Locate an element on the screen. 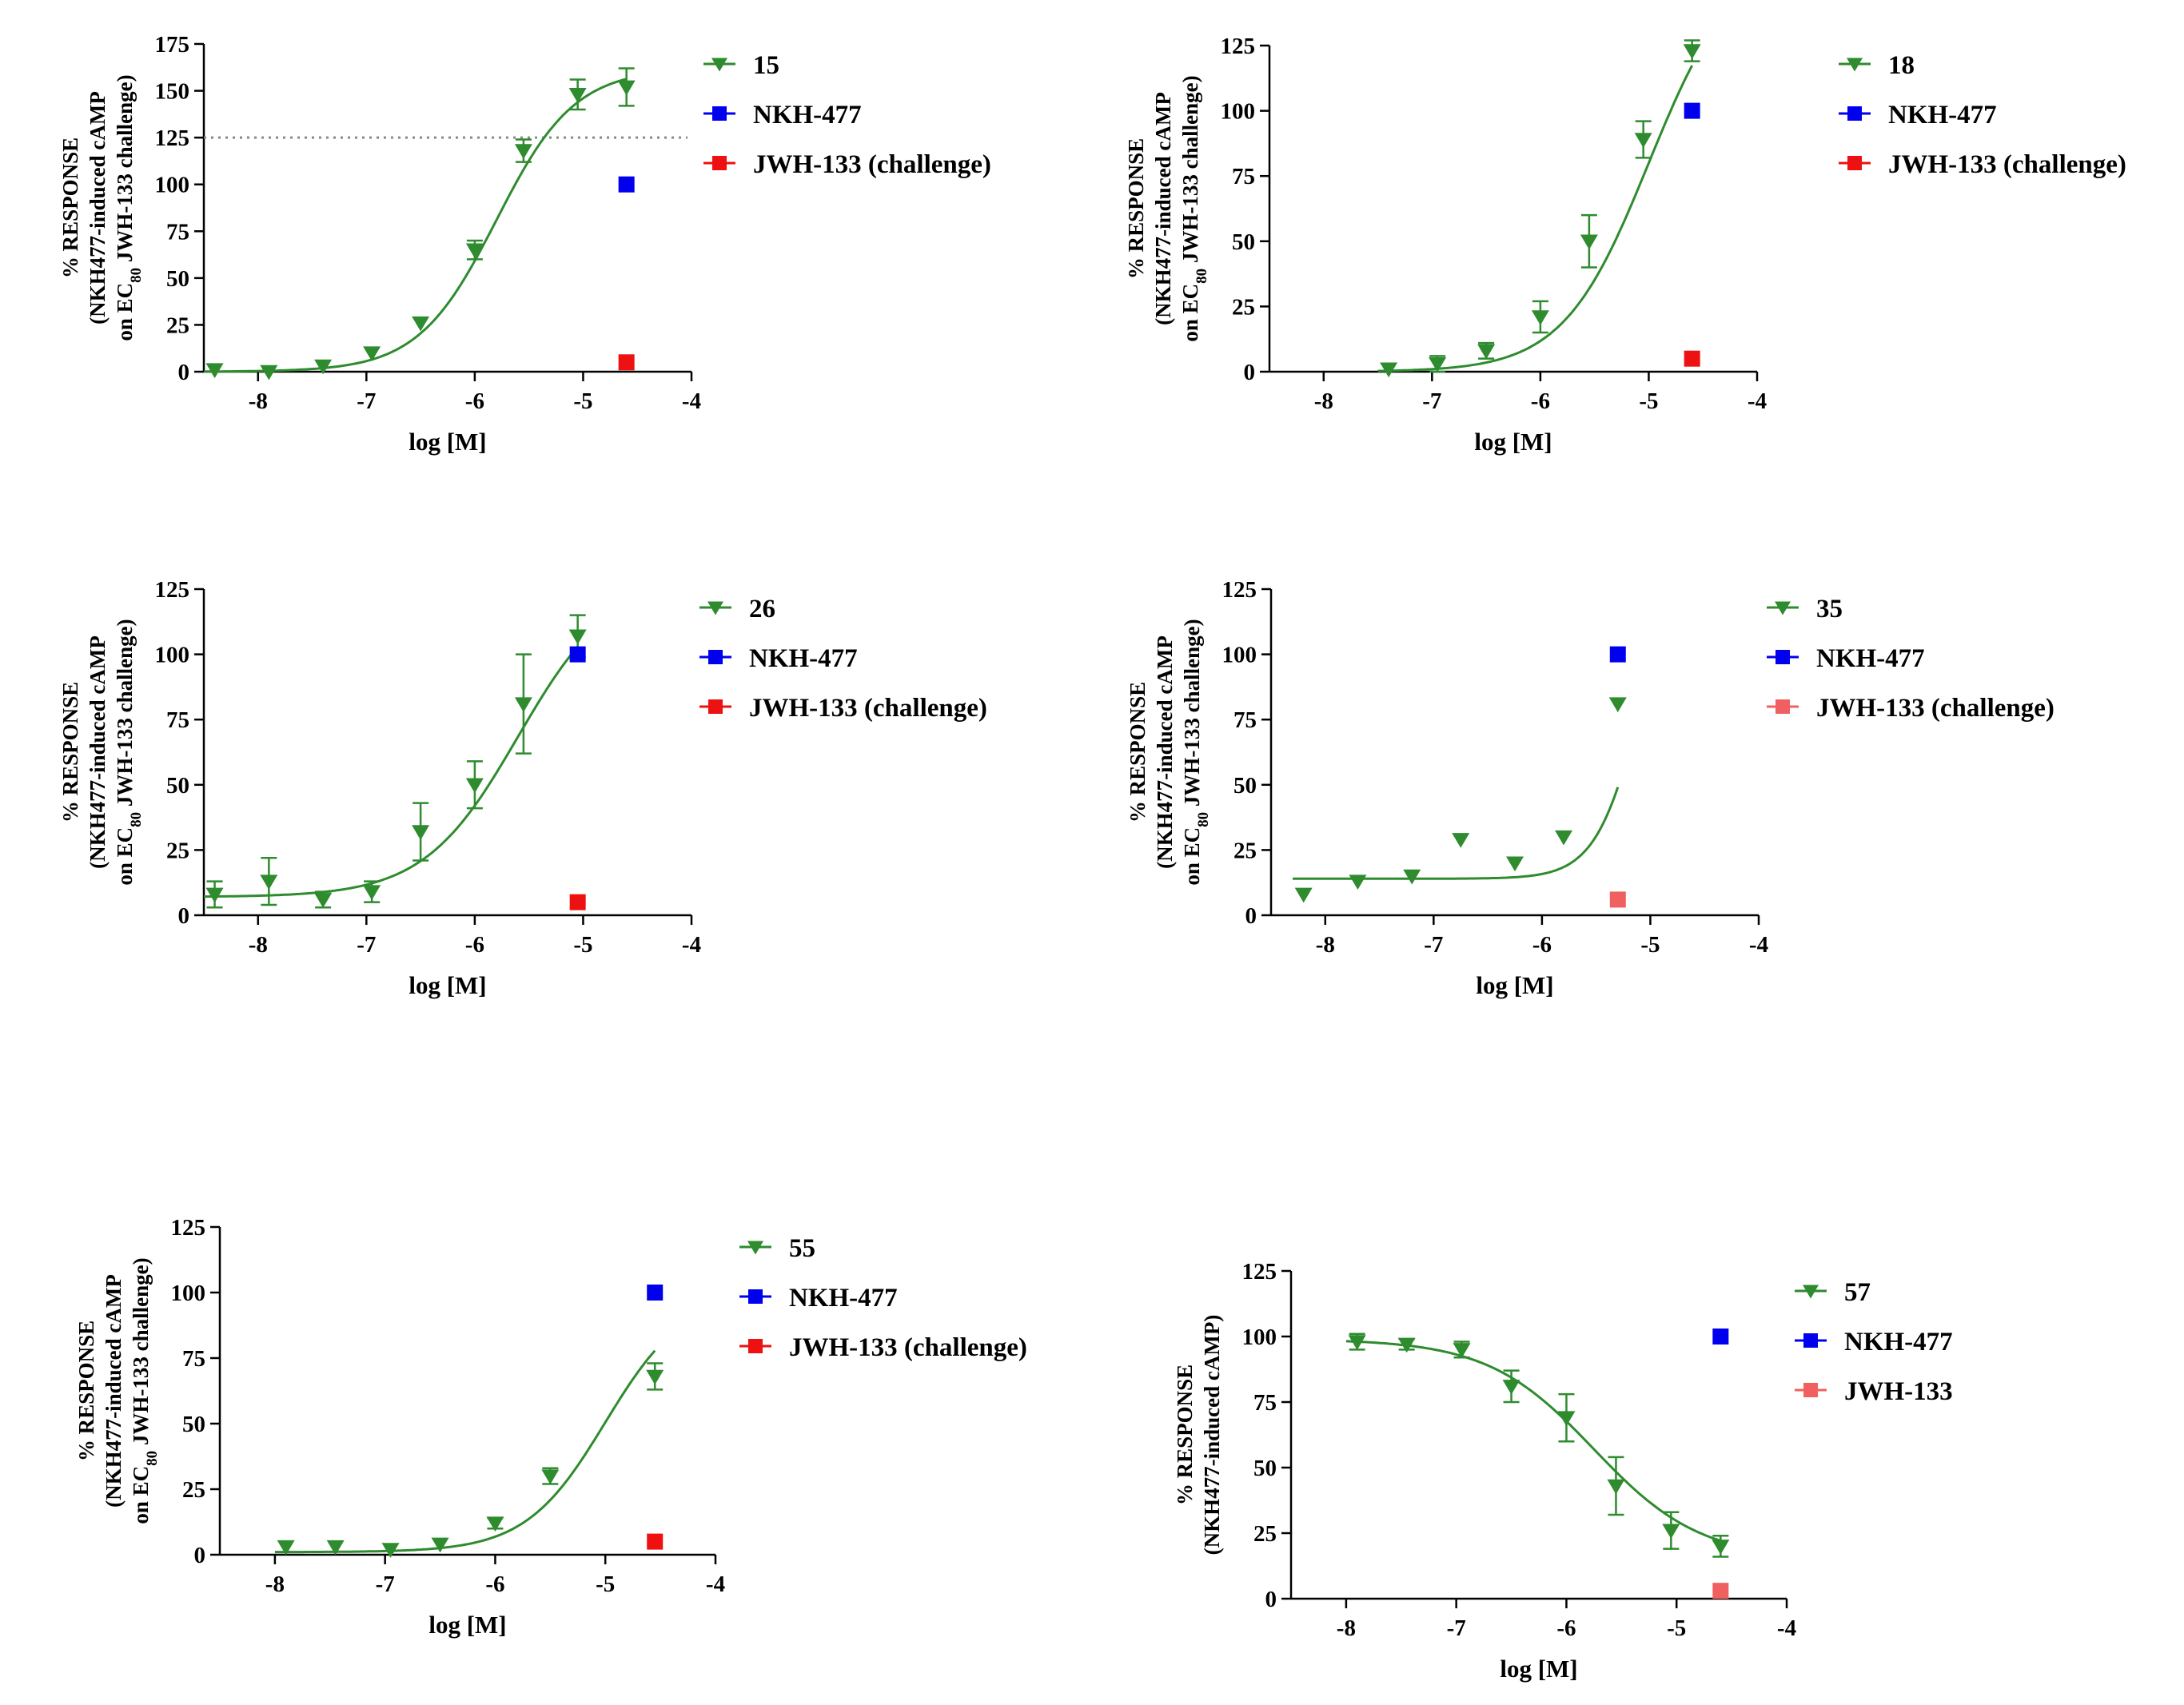 This screenshot has height=1705, width=2184. legend-label: 26 is located at coordinates (762, 609).